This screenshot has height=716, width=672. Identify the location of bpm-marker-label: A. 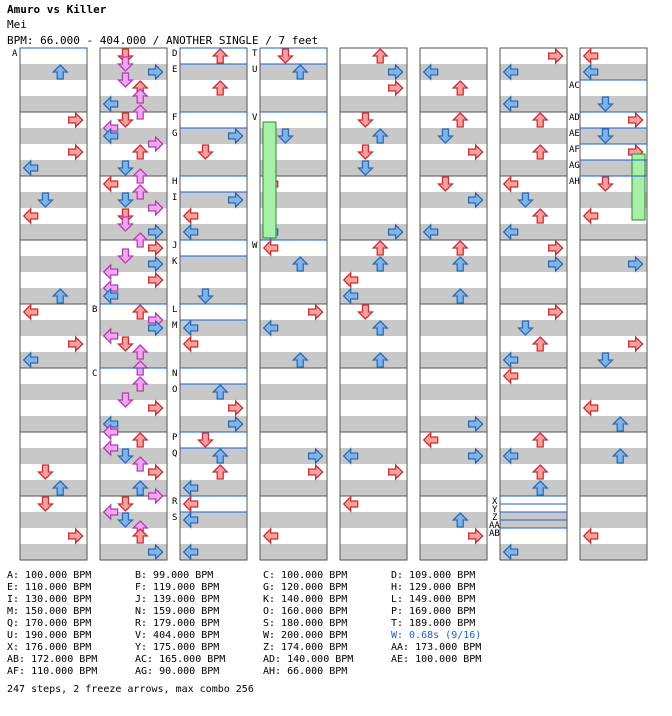
(15, 54).